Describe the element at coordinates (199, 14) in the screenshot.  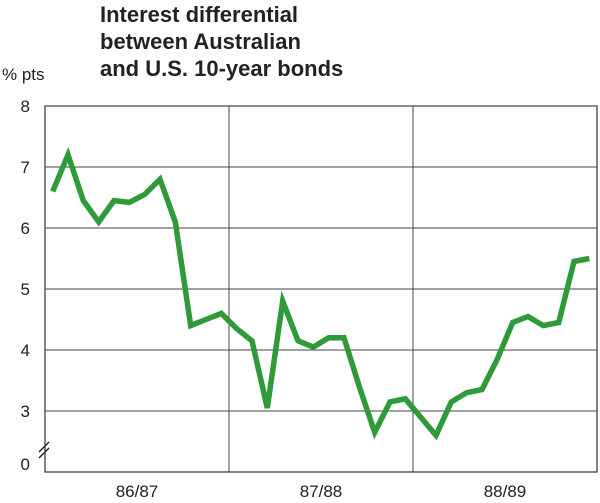
I see `chart-title: Interest differential` at that location.